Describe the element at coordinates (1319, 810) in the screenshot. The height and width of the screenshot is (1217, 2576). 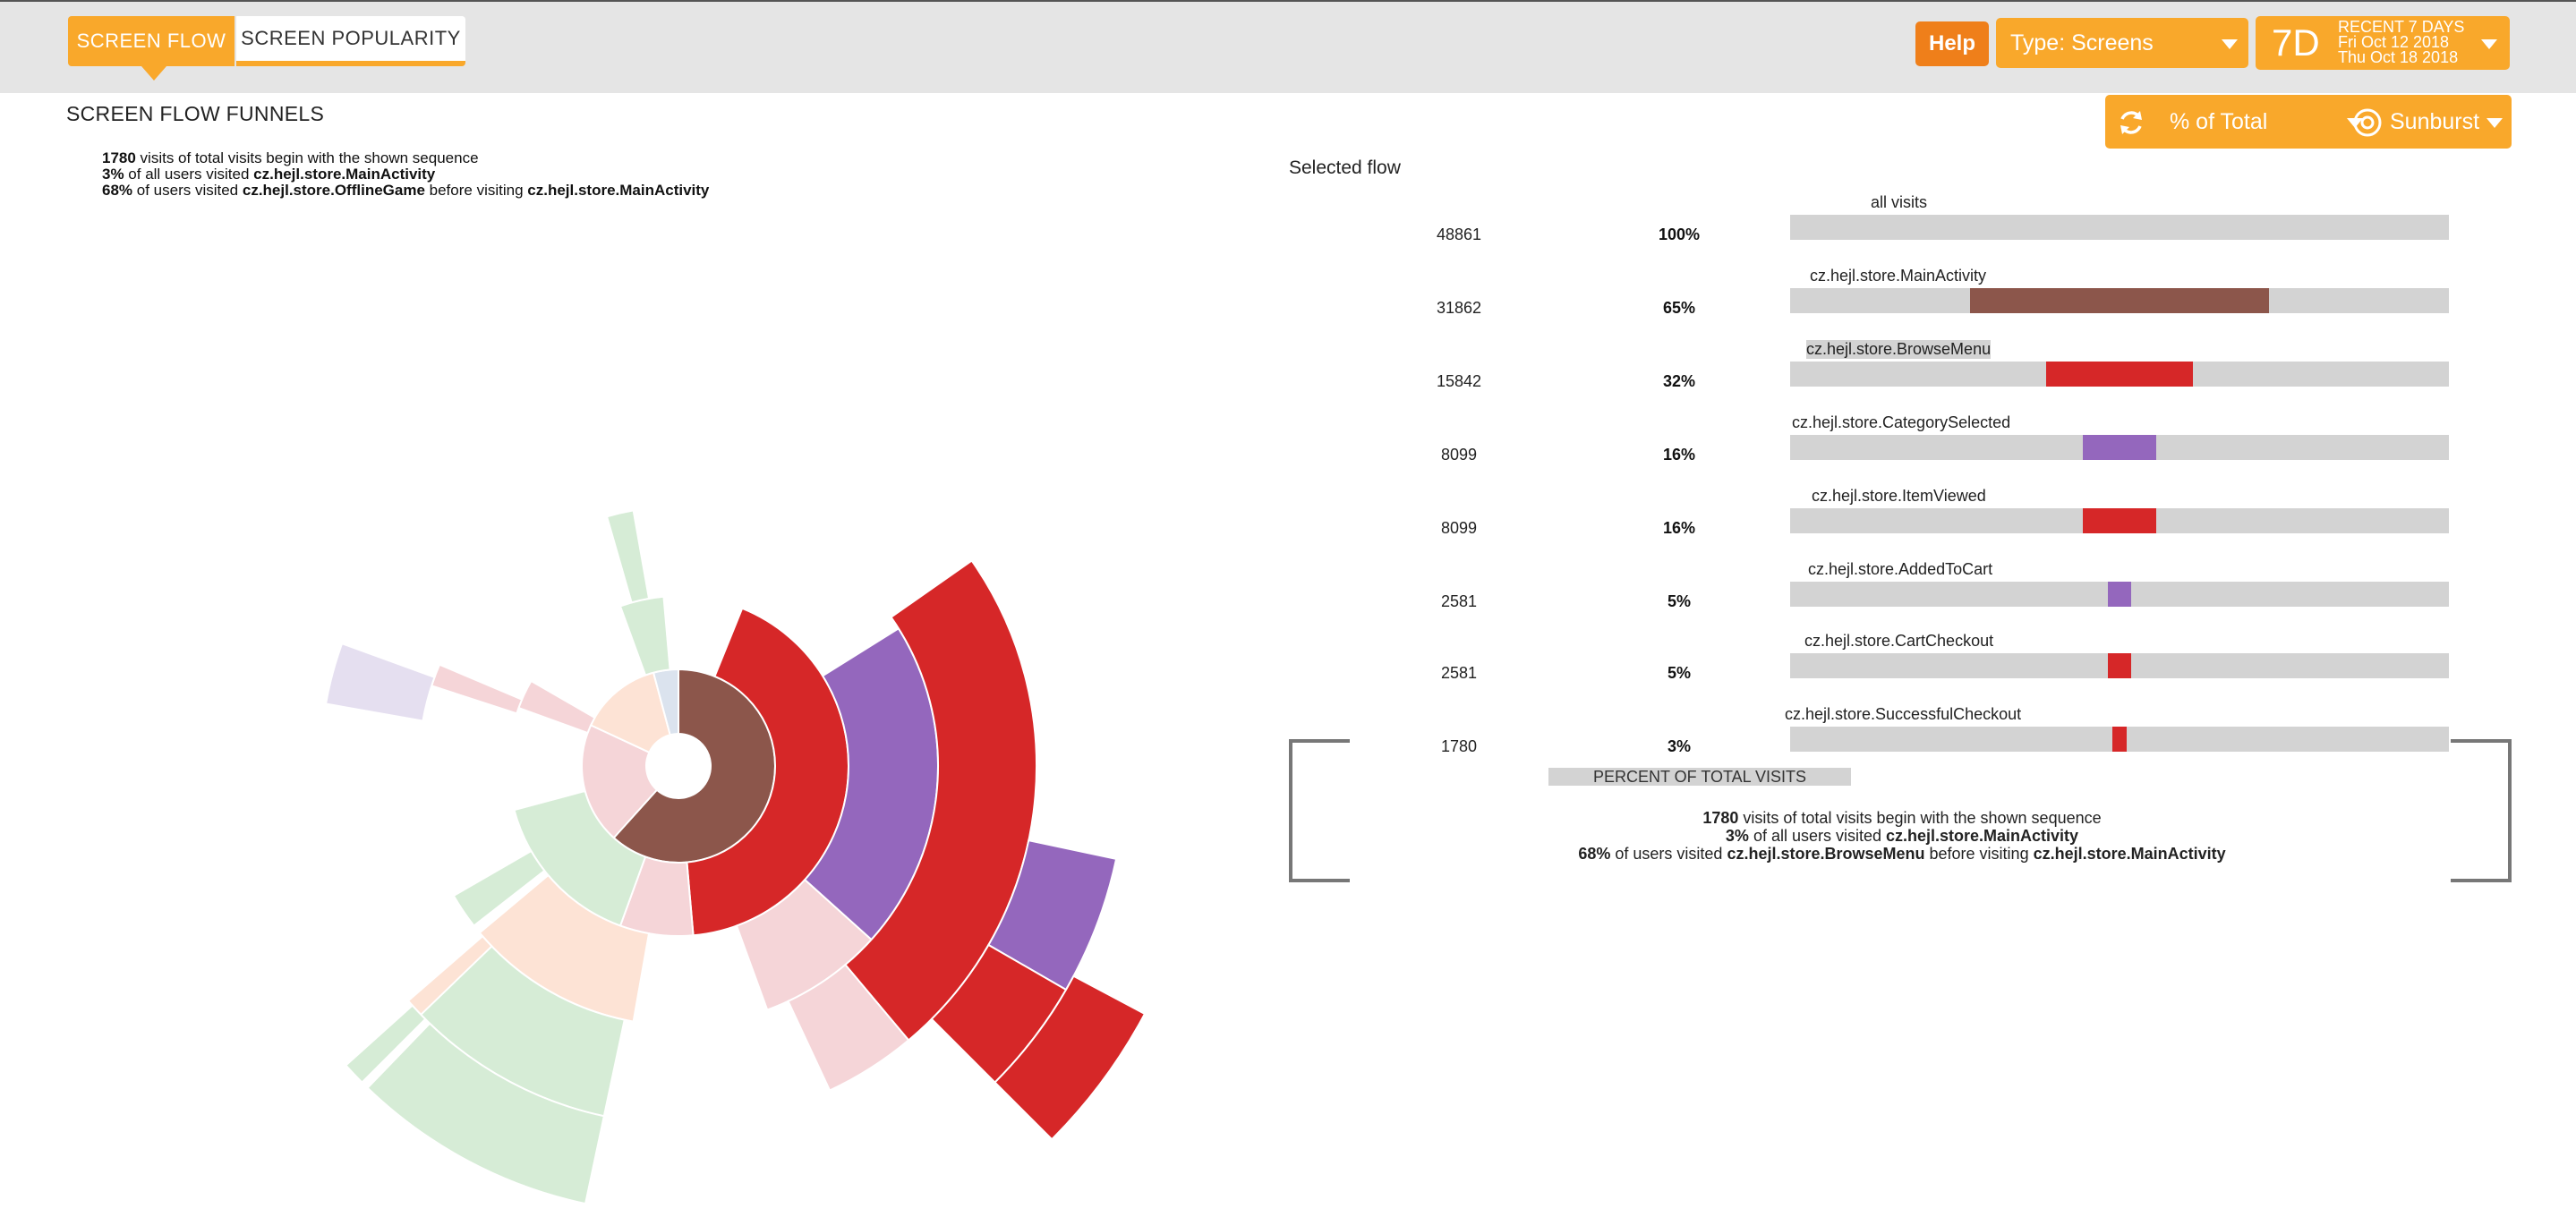
I see `bracket-left` at that location.